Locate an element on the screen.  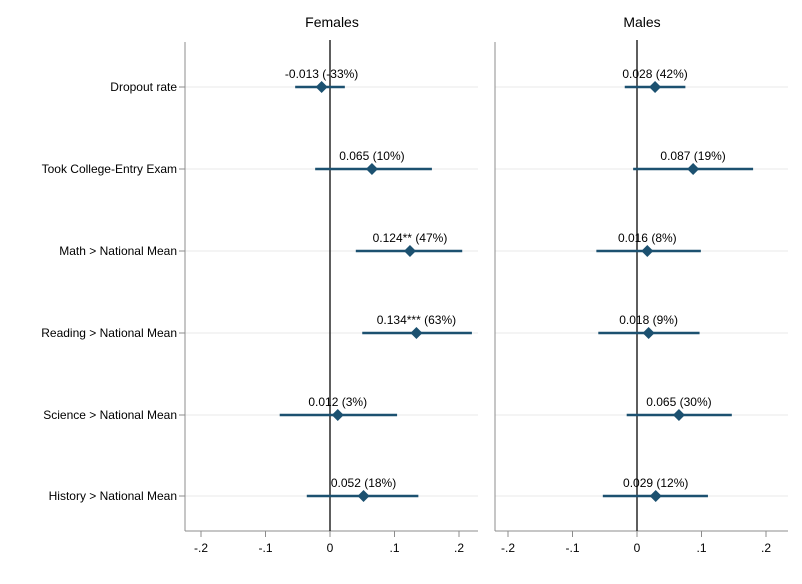
panel-title-males: Males is located at coordinates (642, 22).